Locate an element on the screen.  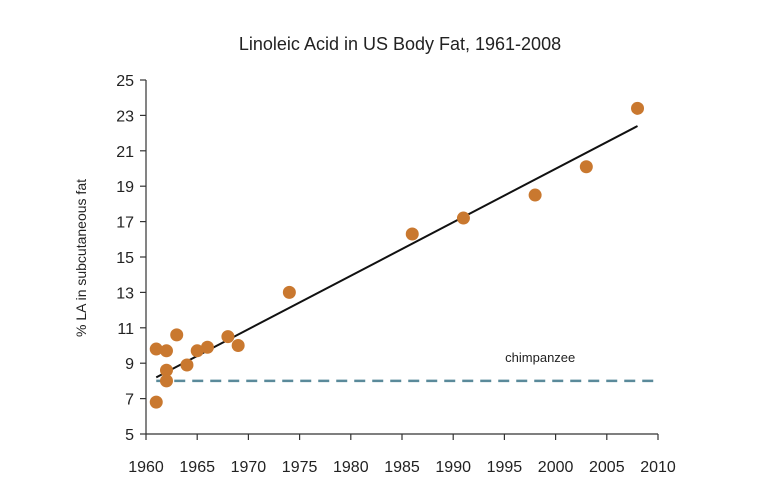
y-tick-label: 19 is located at coordinates (125, 187).